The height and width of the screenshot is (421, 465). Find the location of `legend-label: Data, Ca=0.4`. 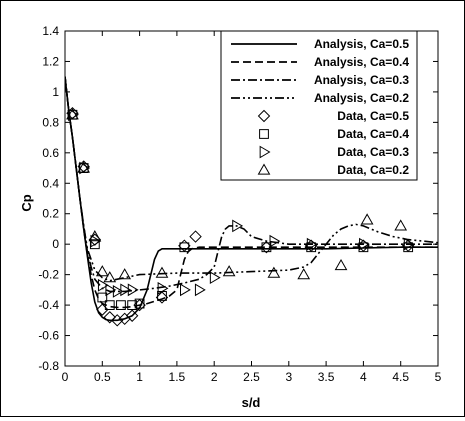

legend-label: Data, Ca=0.4 is located at coordinates (373, 134).